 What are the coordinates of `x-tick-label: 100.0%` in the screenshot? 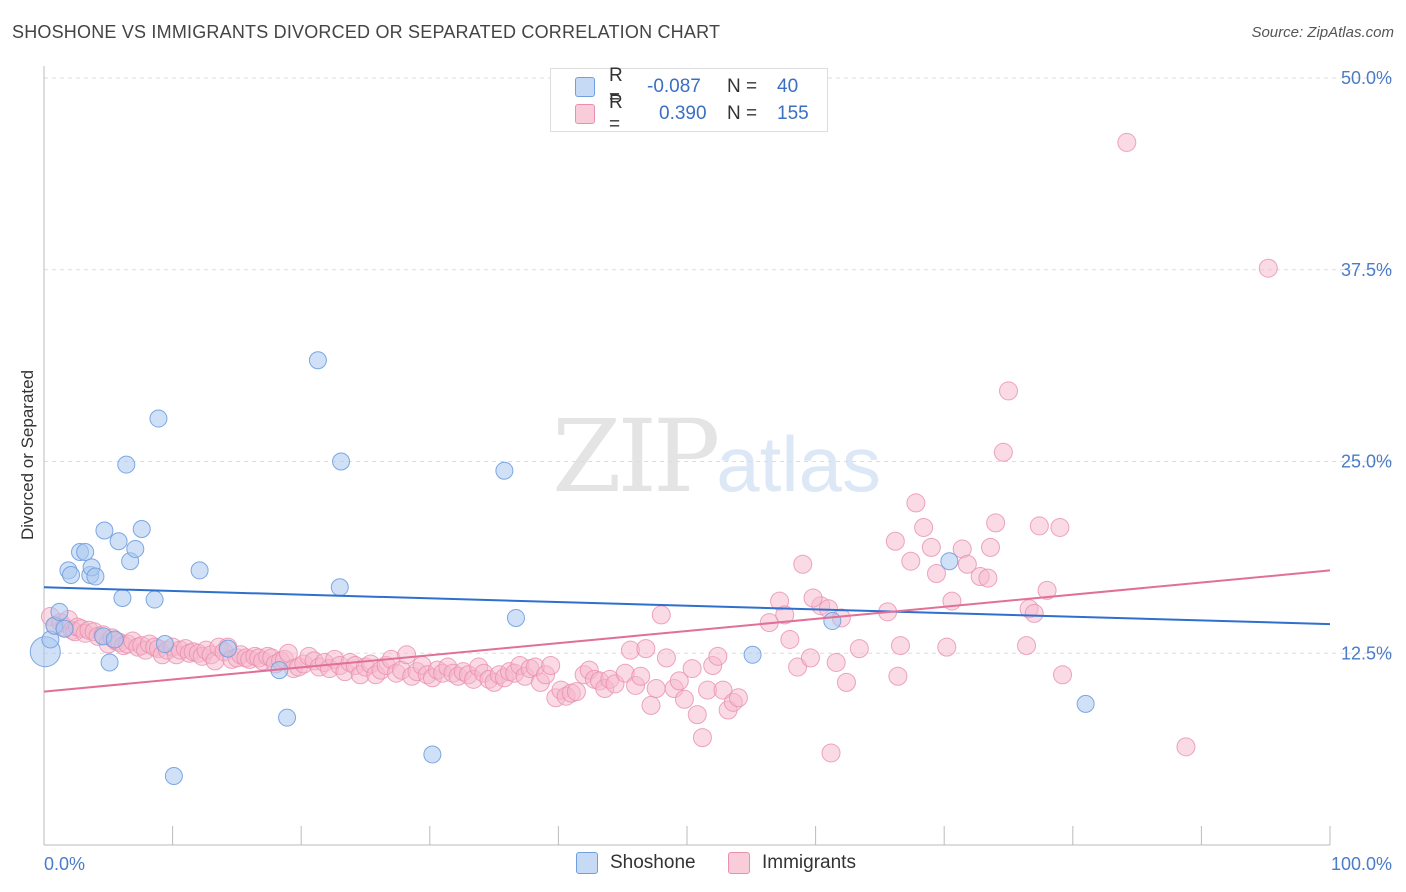 It's located at (1361, 864).